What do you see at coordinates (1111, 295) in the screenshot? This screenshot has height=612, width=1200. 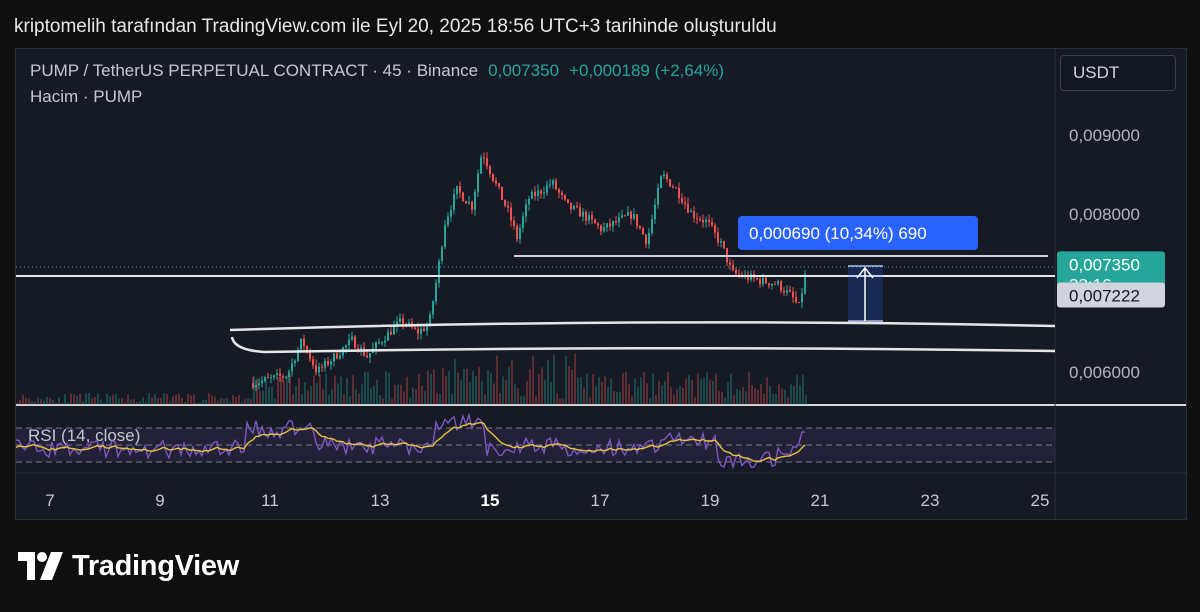 I see `level-price-tag` at bounding box center [1111, 295].